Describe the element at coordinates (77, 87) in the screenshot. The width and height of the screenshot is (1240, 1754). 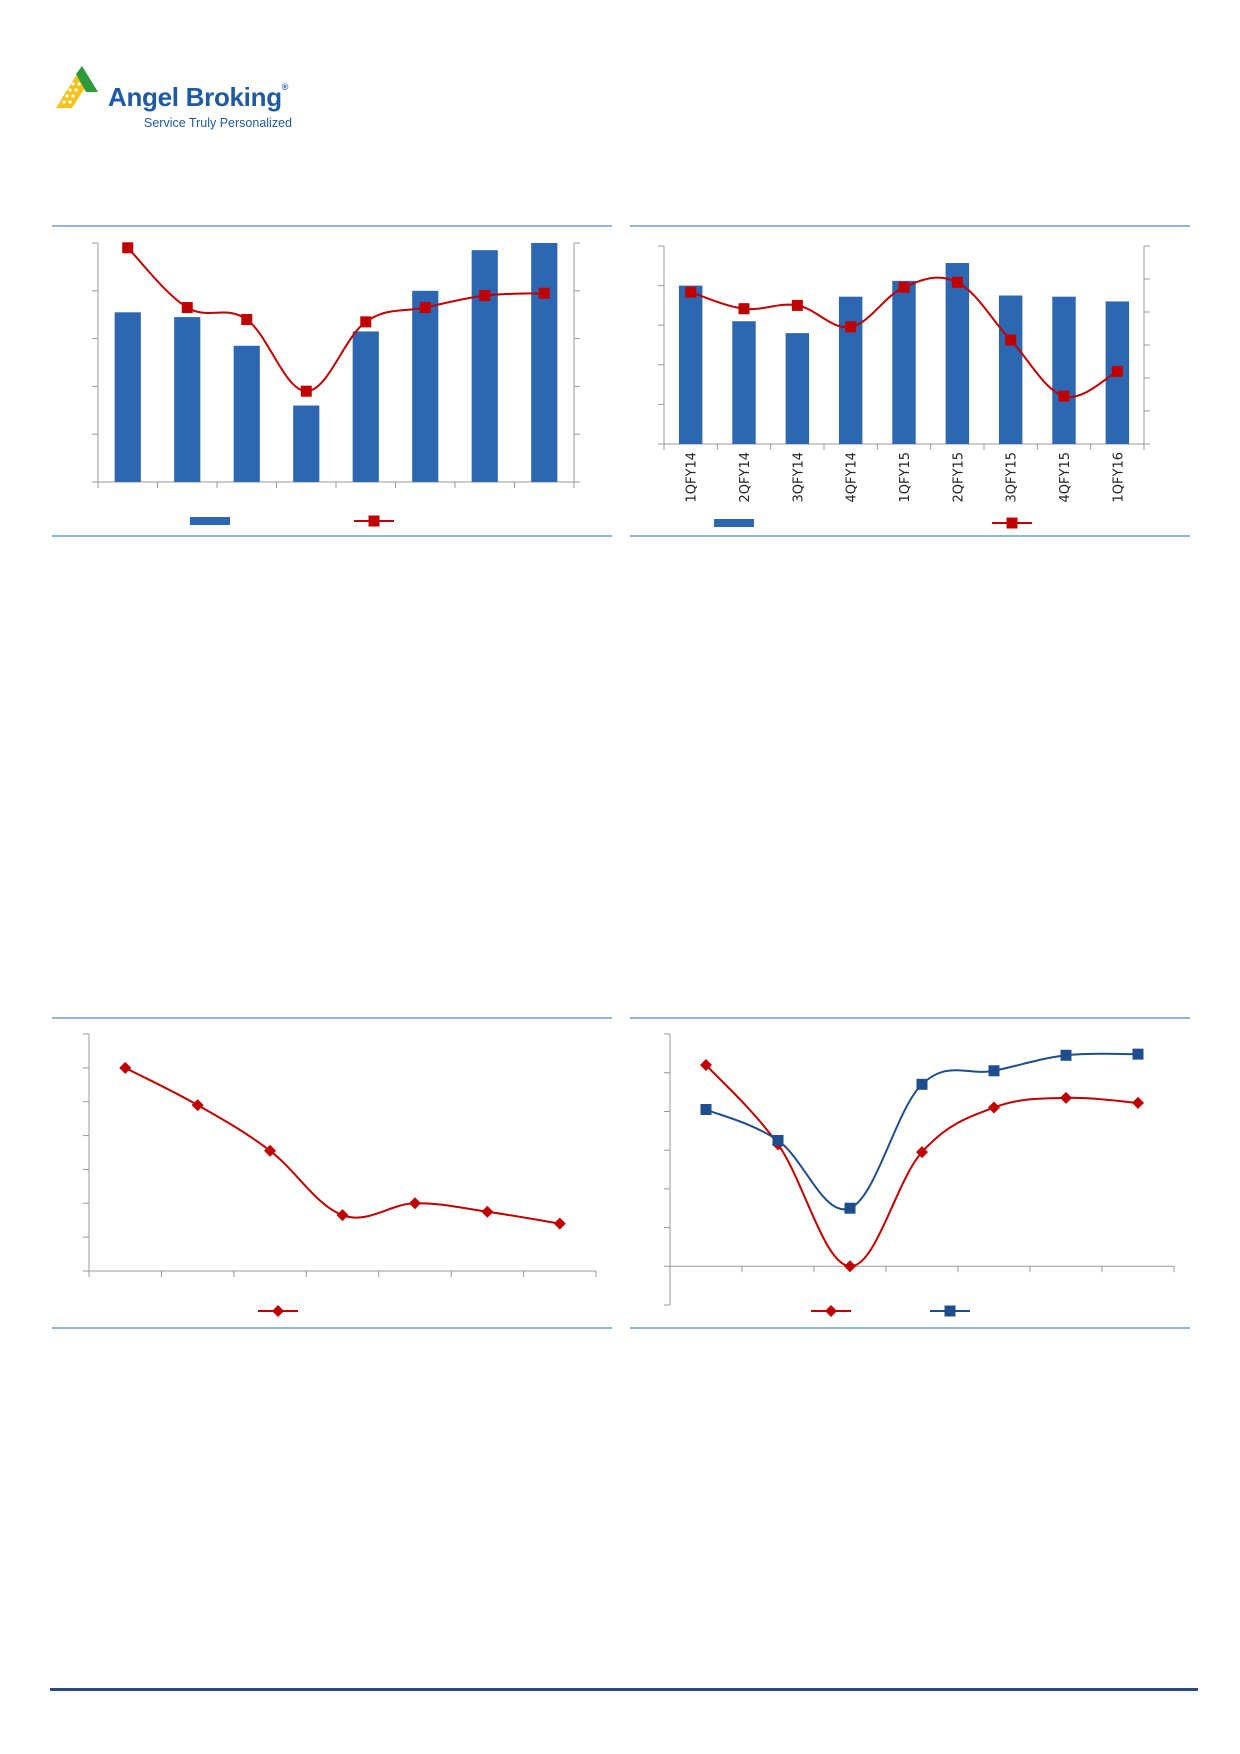
I see `logo-triangle-icon` at that location.